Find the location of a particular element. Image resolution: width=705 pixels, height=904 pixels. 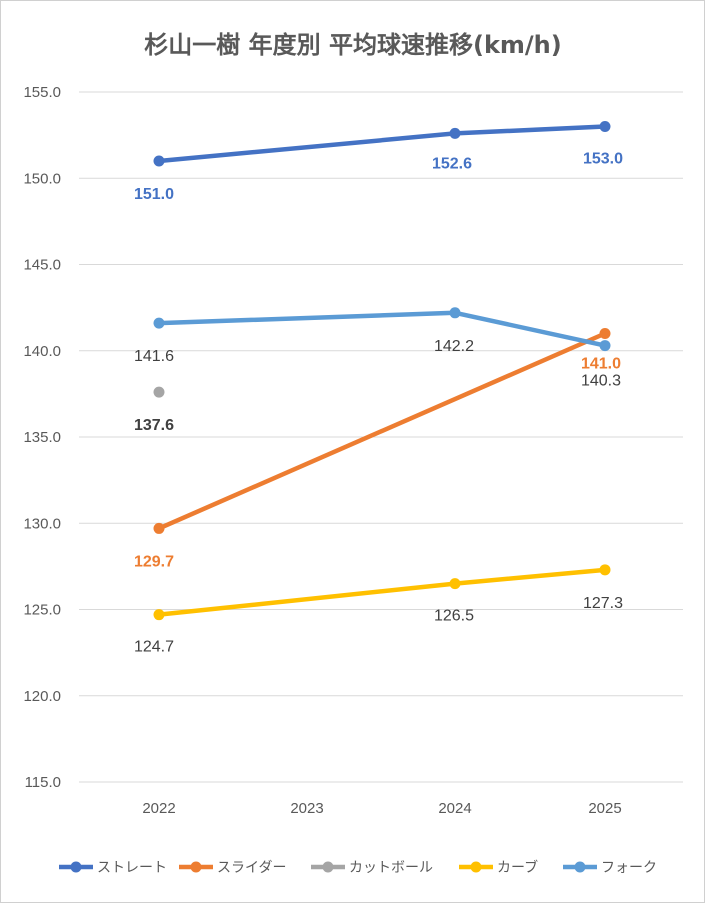

legend-label: カーブ is located at coordinates (517, 867).